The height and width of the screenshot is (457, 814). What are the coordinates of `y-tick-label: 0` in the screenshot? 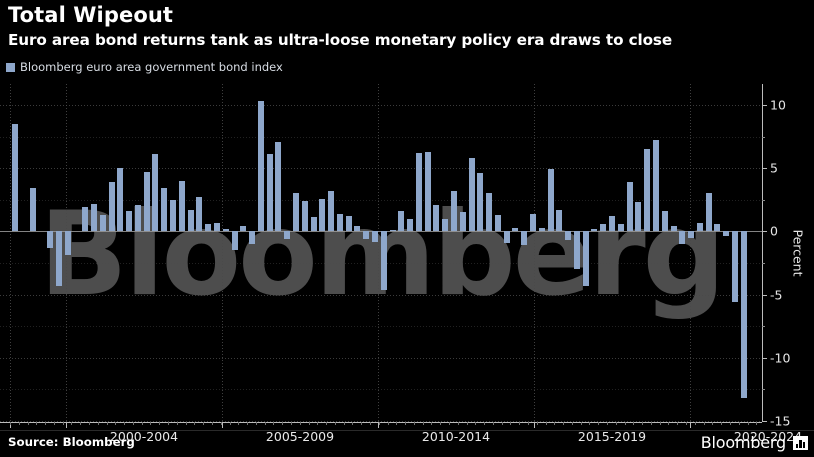 It's located at (774, 231).